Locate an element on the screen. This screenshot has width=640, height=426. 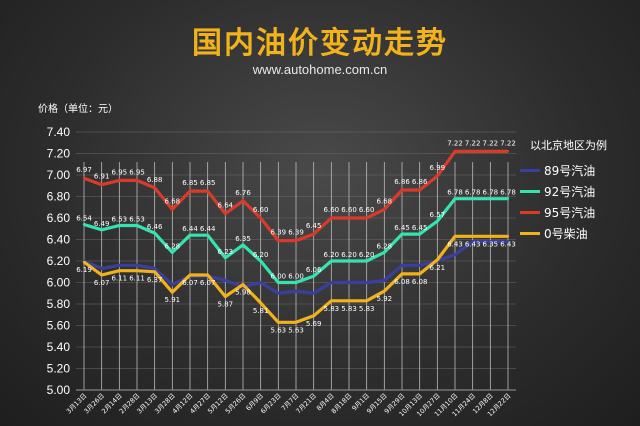
data-label: 6.35 is located at coordinates (491, 244).